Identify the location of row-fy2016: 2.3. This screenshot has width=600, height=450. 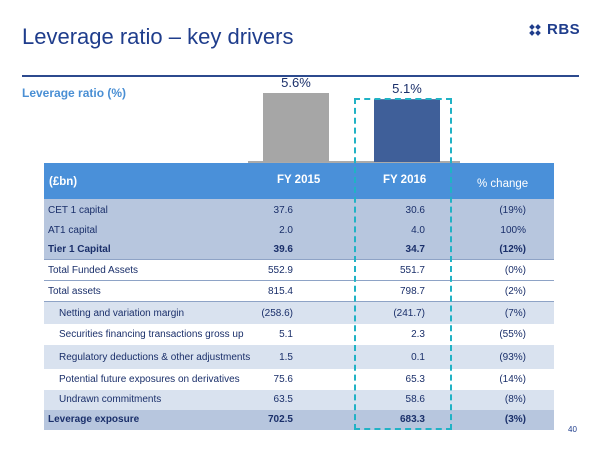
(418, 334).